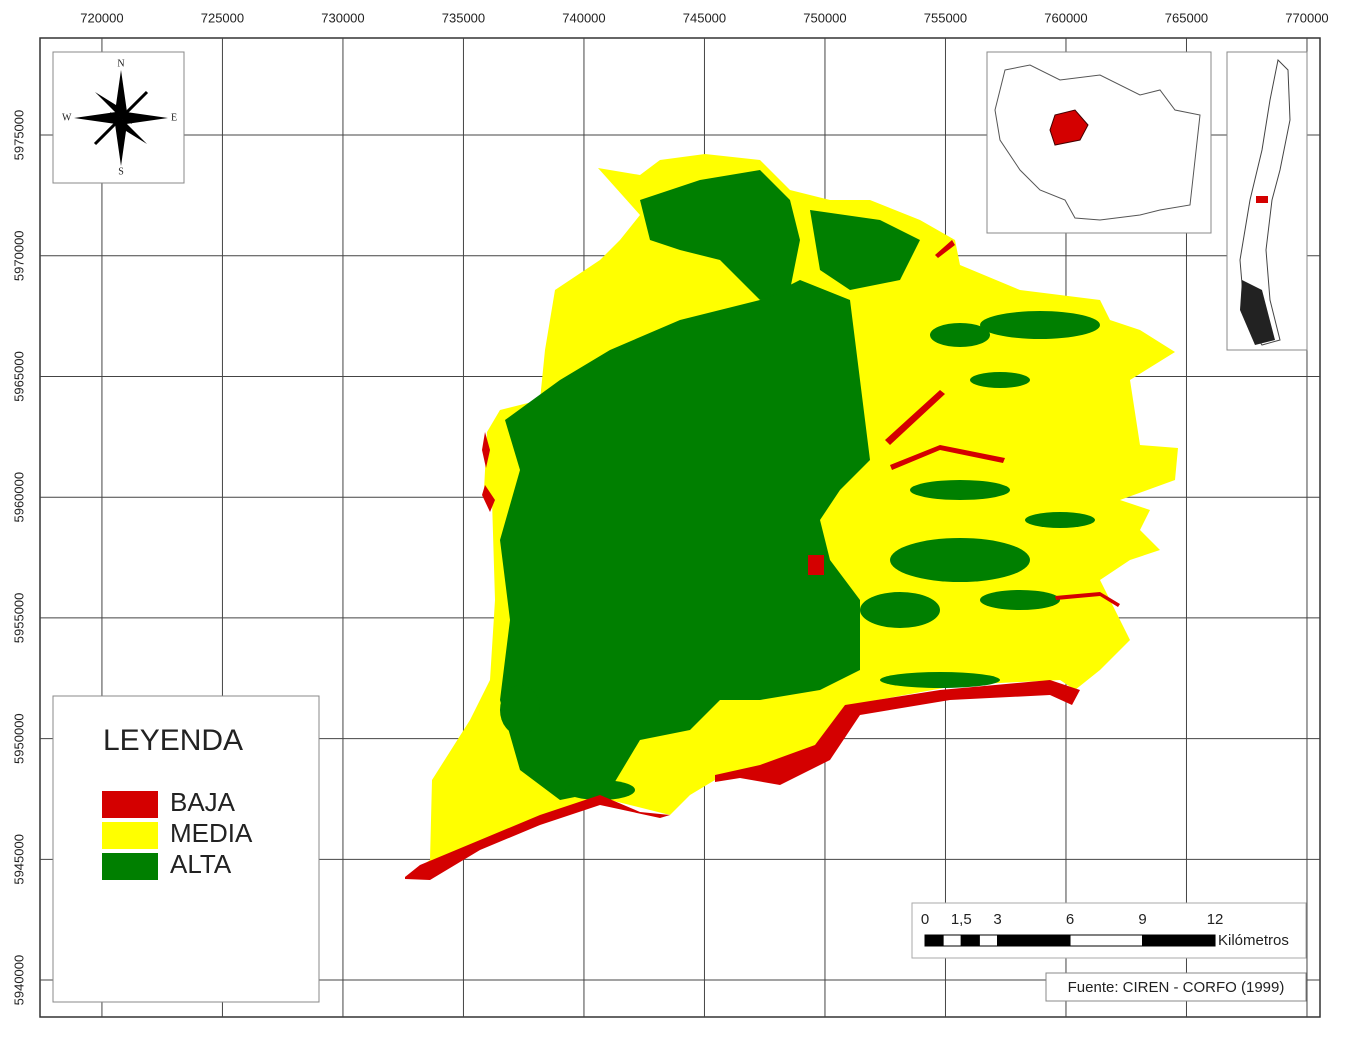 This screenshot has width=1348, height=1046. What do you see at coordinates (1215, 919) in the screenshot?
I see `scale-label: 12` at bounding box center [1215, 919].